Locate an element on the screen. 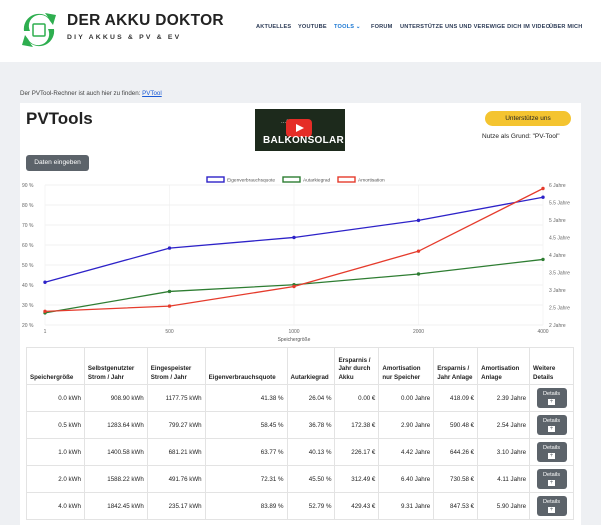 The height and width of the screenshot is (525, 601). cell-autarkiegrad: 45.50 % is located at coordinates (311, 479).